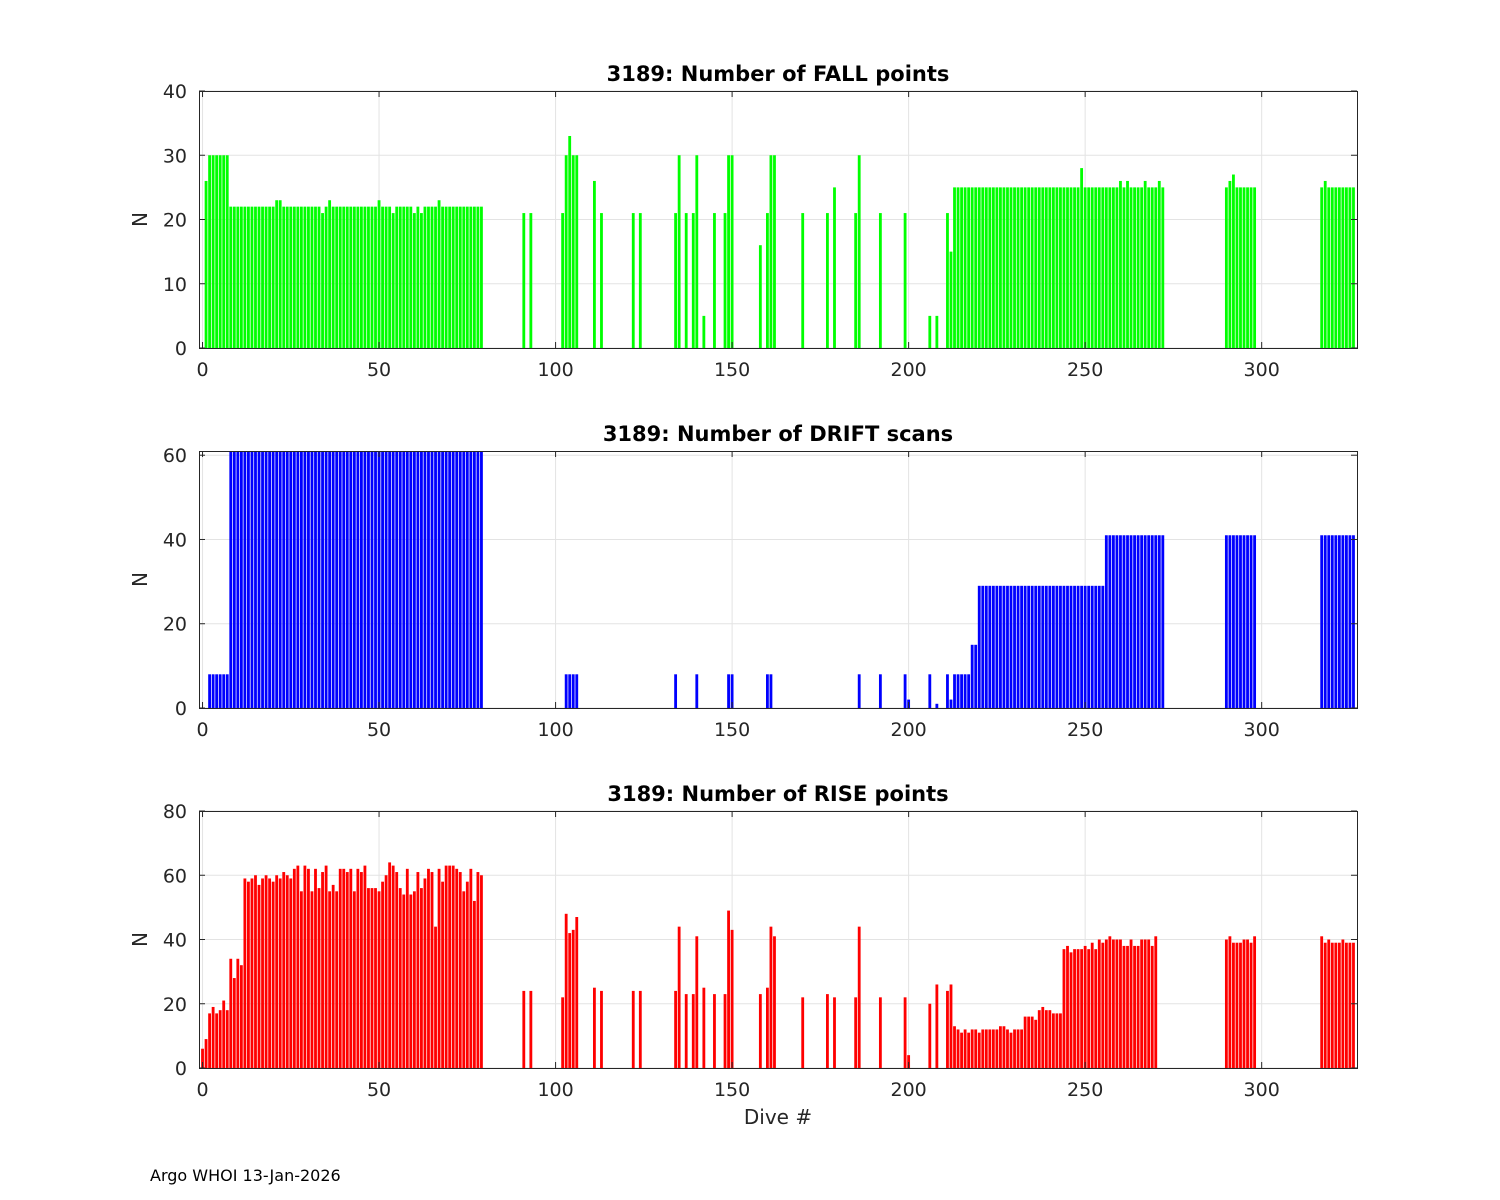 This screenshot has width=1500, height=1200. What do you see at coordinates (202, 370) in the screenshot?
I see `x-tick-label: 0` at bounding box center [202, 370].